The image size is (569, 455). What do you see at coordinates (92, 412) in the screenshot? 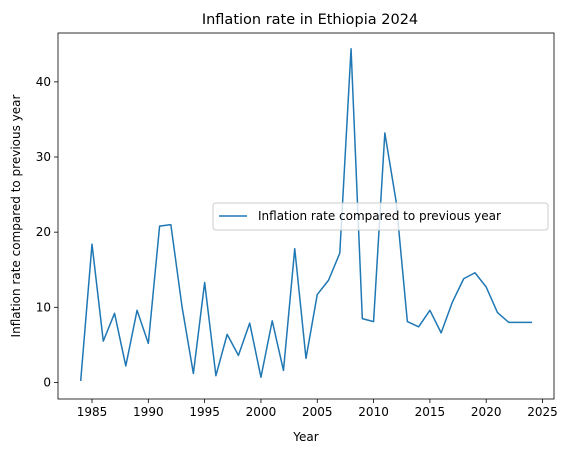
I see `x-tick-label: 1985` at bounding box center [92, 412].